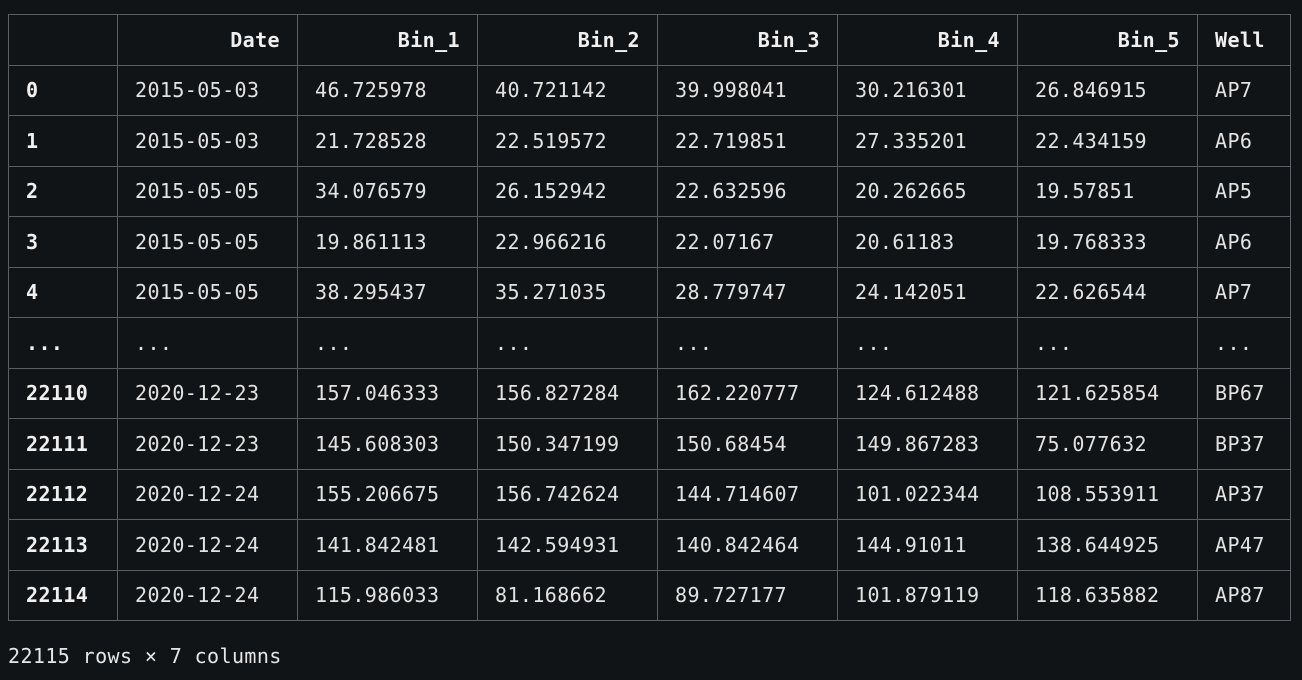  Describe the element at coordinates (63, 191) in the screenshot. I see `row-index: 2` at that location.